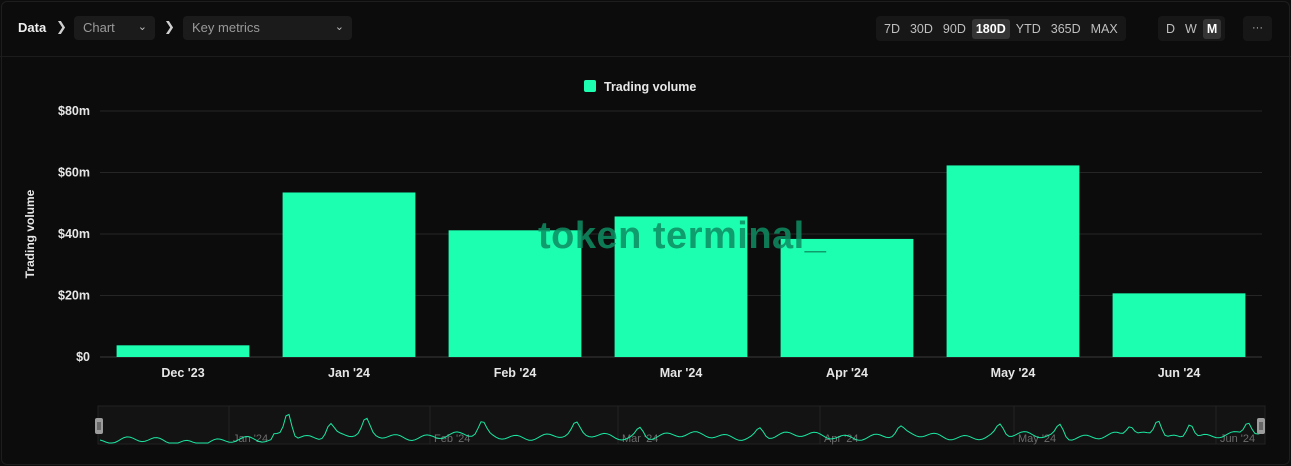 Image resolution: width=1291 pixels, height=466 pixels. Describe the element at coordinates (182, 373) in the screenshot. I see `x-tick-label: Dec '23` at that location.